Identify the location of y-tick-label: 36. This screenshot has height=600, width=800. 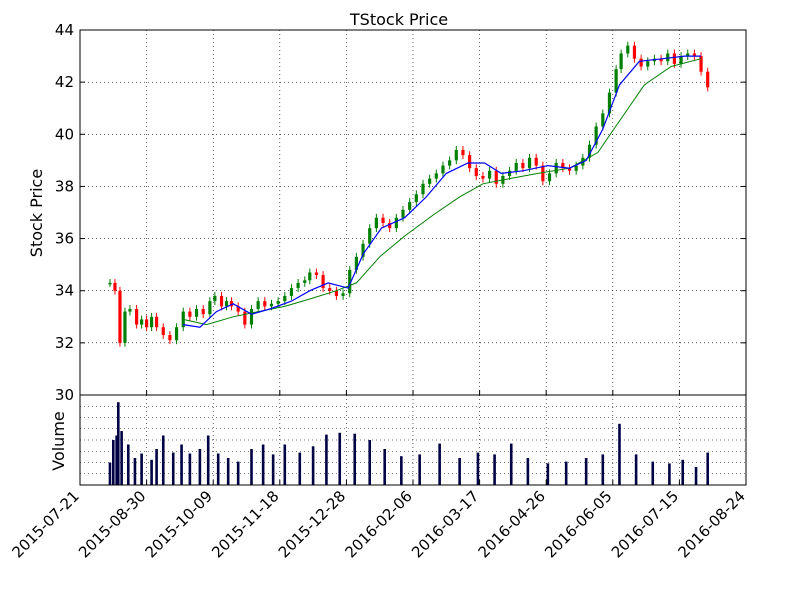
(64, 239).